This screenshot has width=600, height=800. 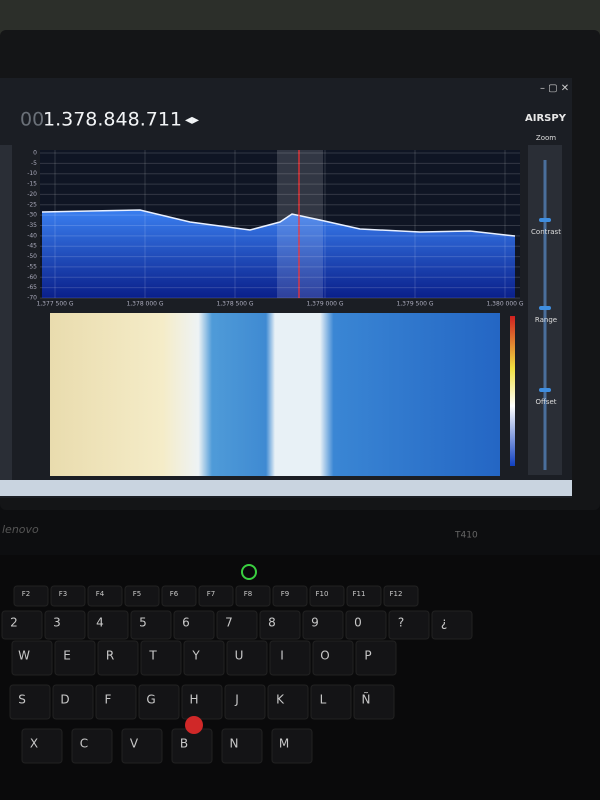 What do you see at coordinates (32, 298) in the screenshot?
I see `y-label: -70` at bounding box center [32, 298].